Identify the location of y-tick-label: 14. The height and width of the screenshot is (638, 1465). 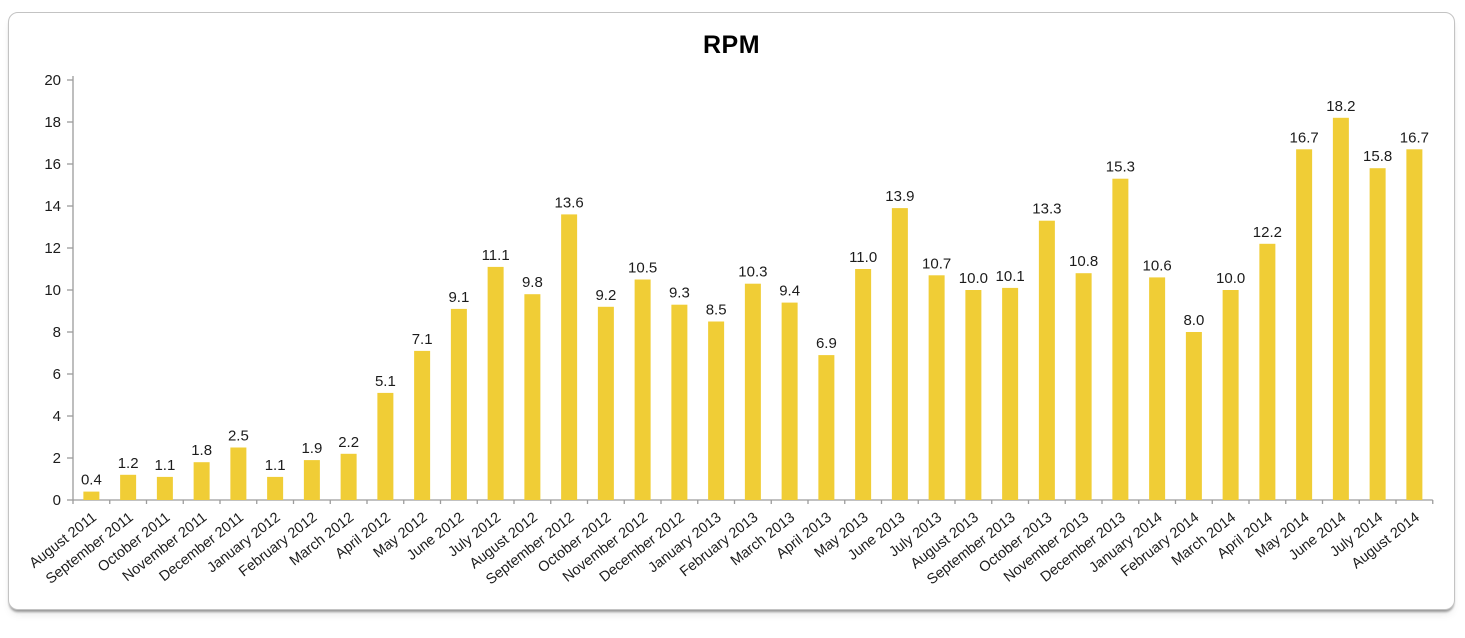
(52, 206).